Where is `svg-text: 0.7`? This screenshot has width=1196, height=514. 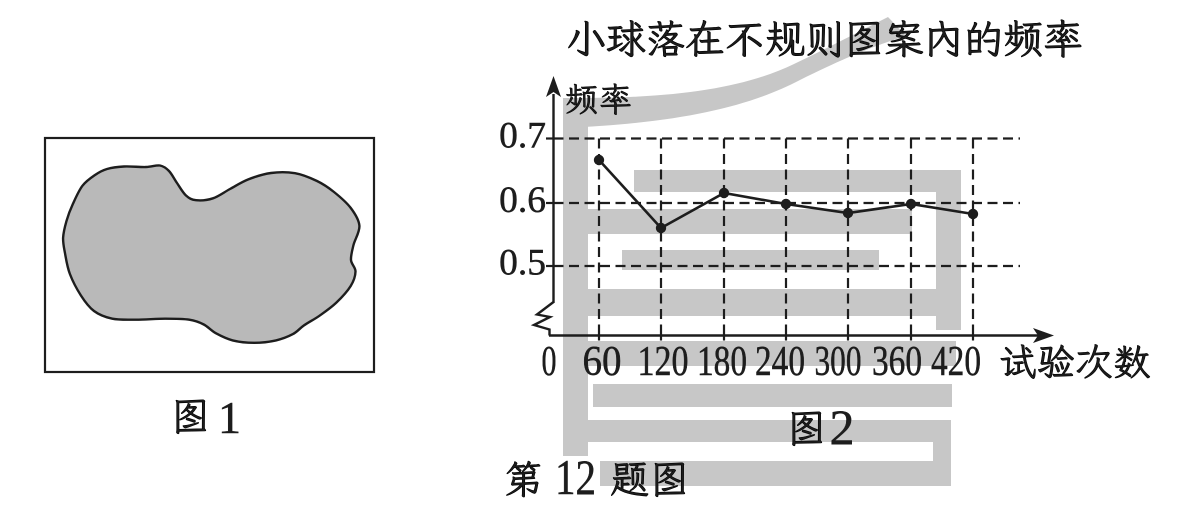 svg-text: 0.7 is located at coordinates (522, 136).